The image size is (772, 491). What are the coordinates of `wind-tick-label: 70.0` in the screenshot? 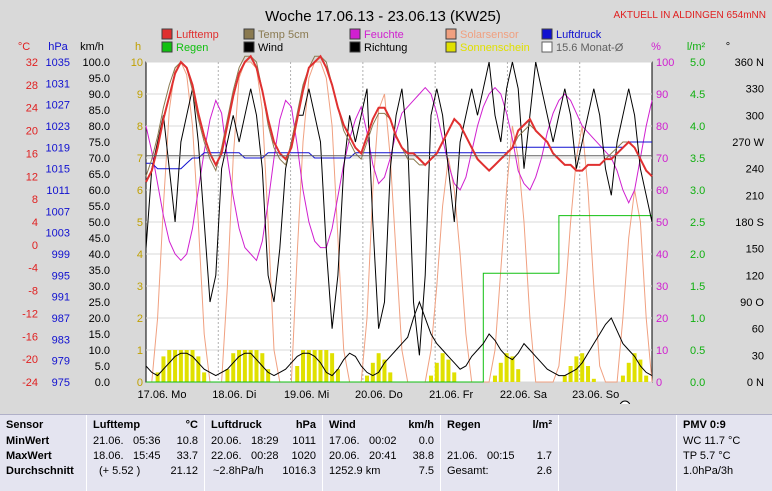 It's located at (99, 159).